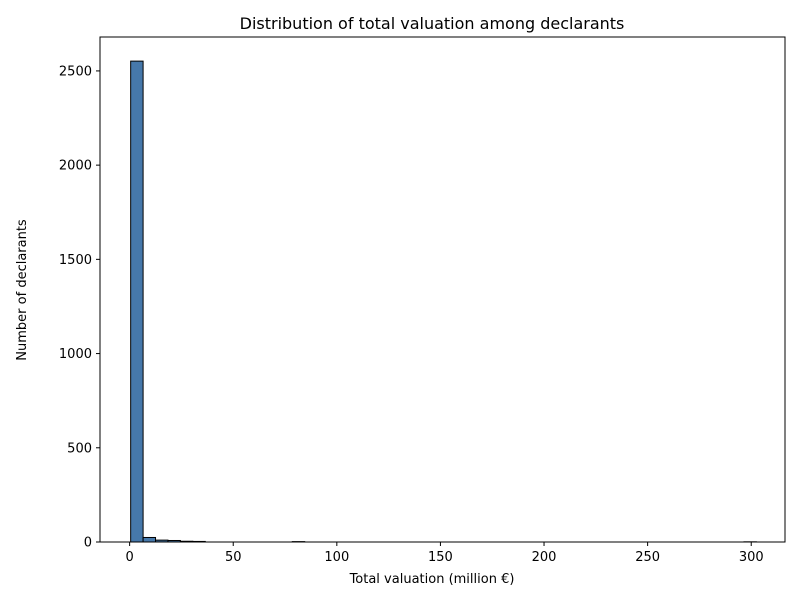 The width and height of the screenshot is (800, 600). Describe the element at coordinates (751, 557) in the screenshot. I see `x-tick-label: 300` at that location.